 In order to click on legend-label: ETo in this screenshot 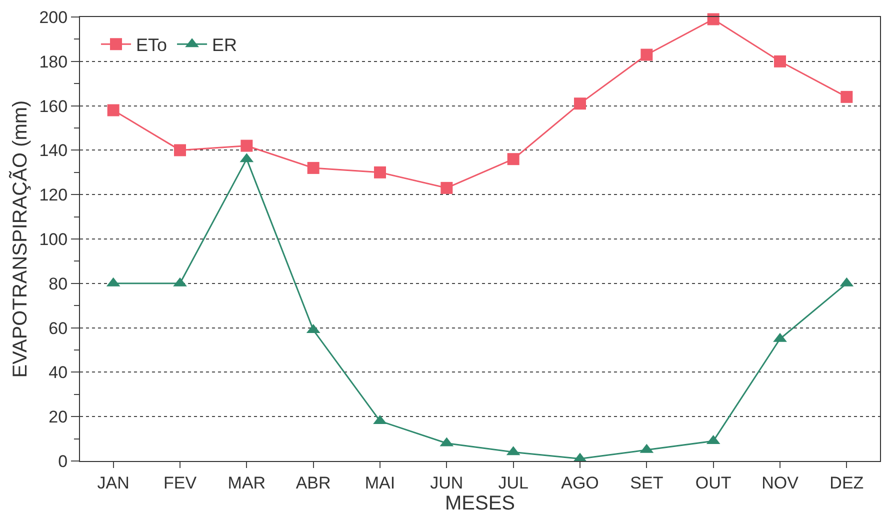, I will do `click(152, 45)`.